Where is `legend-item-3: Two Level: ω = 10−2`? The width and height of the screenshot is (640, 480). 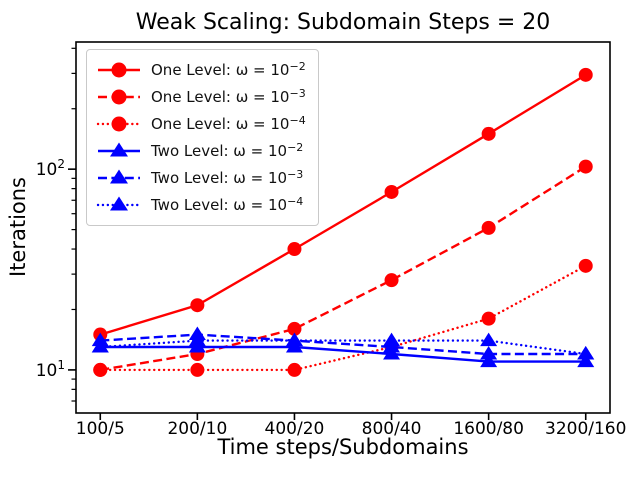
legend-item-3: Two Level: ω = 10−2 is located at coordinates (201, 151).